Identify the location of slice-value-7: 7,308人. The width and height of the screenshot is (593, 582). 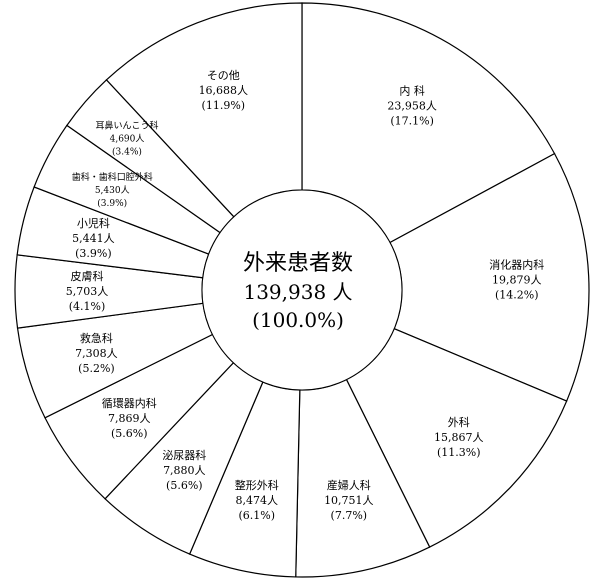
(96, 353).